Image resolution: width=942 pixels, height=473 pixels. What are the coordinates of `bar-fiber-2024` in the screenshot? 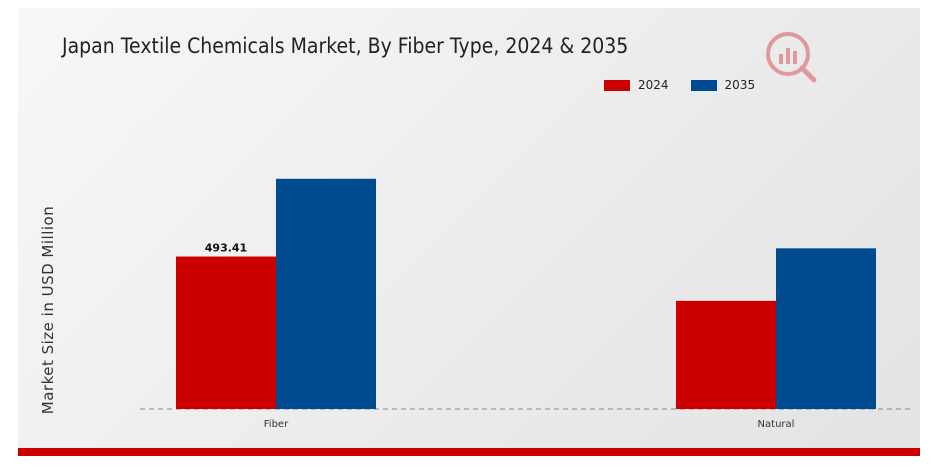 It's located at (226, 332).